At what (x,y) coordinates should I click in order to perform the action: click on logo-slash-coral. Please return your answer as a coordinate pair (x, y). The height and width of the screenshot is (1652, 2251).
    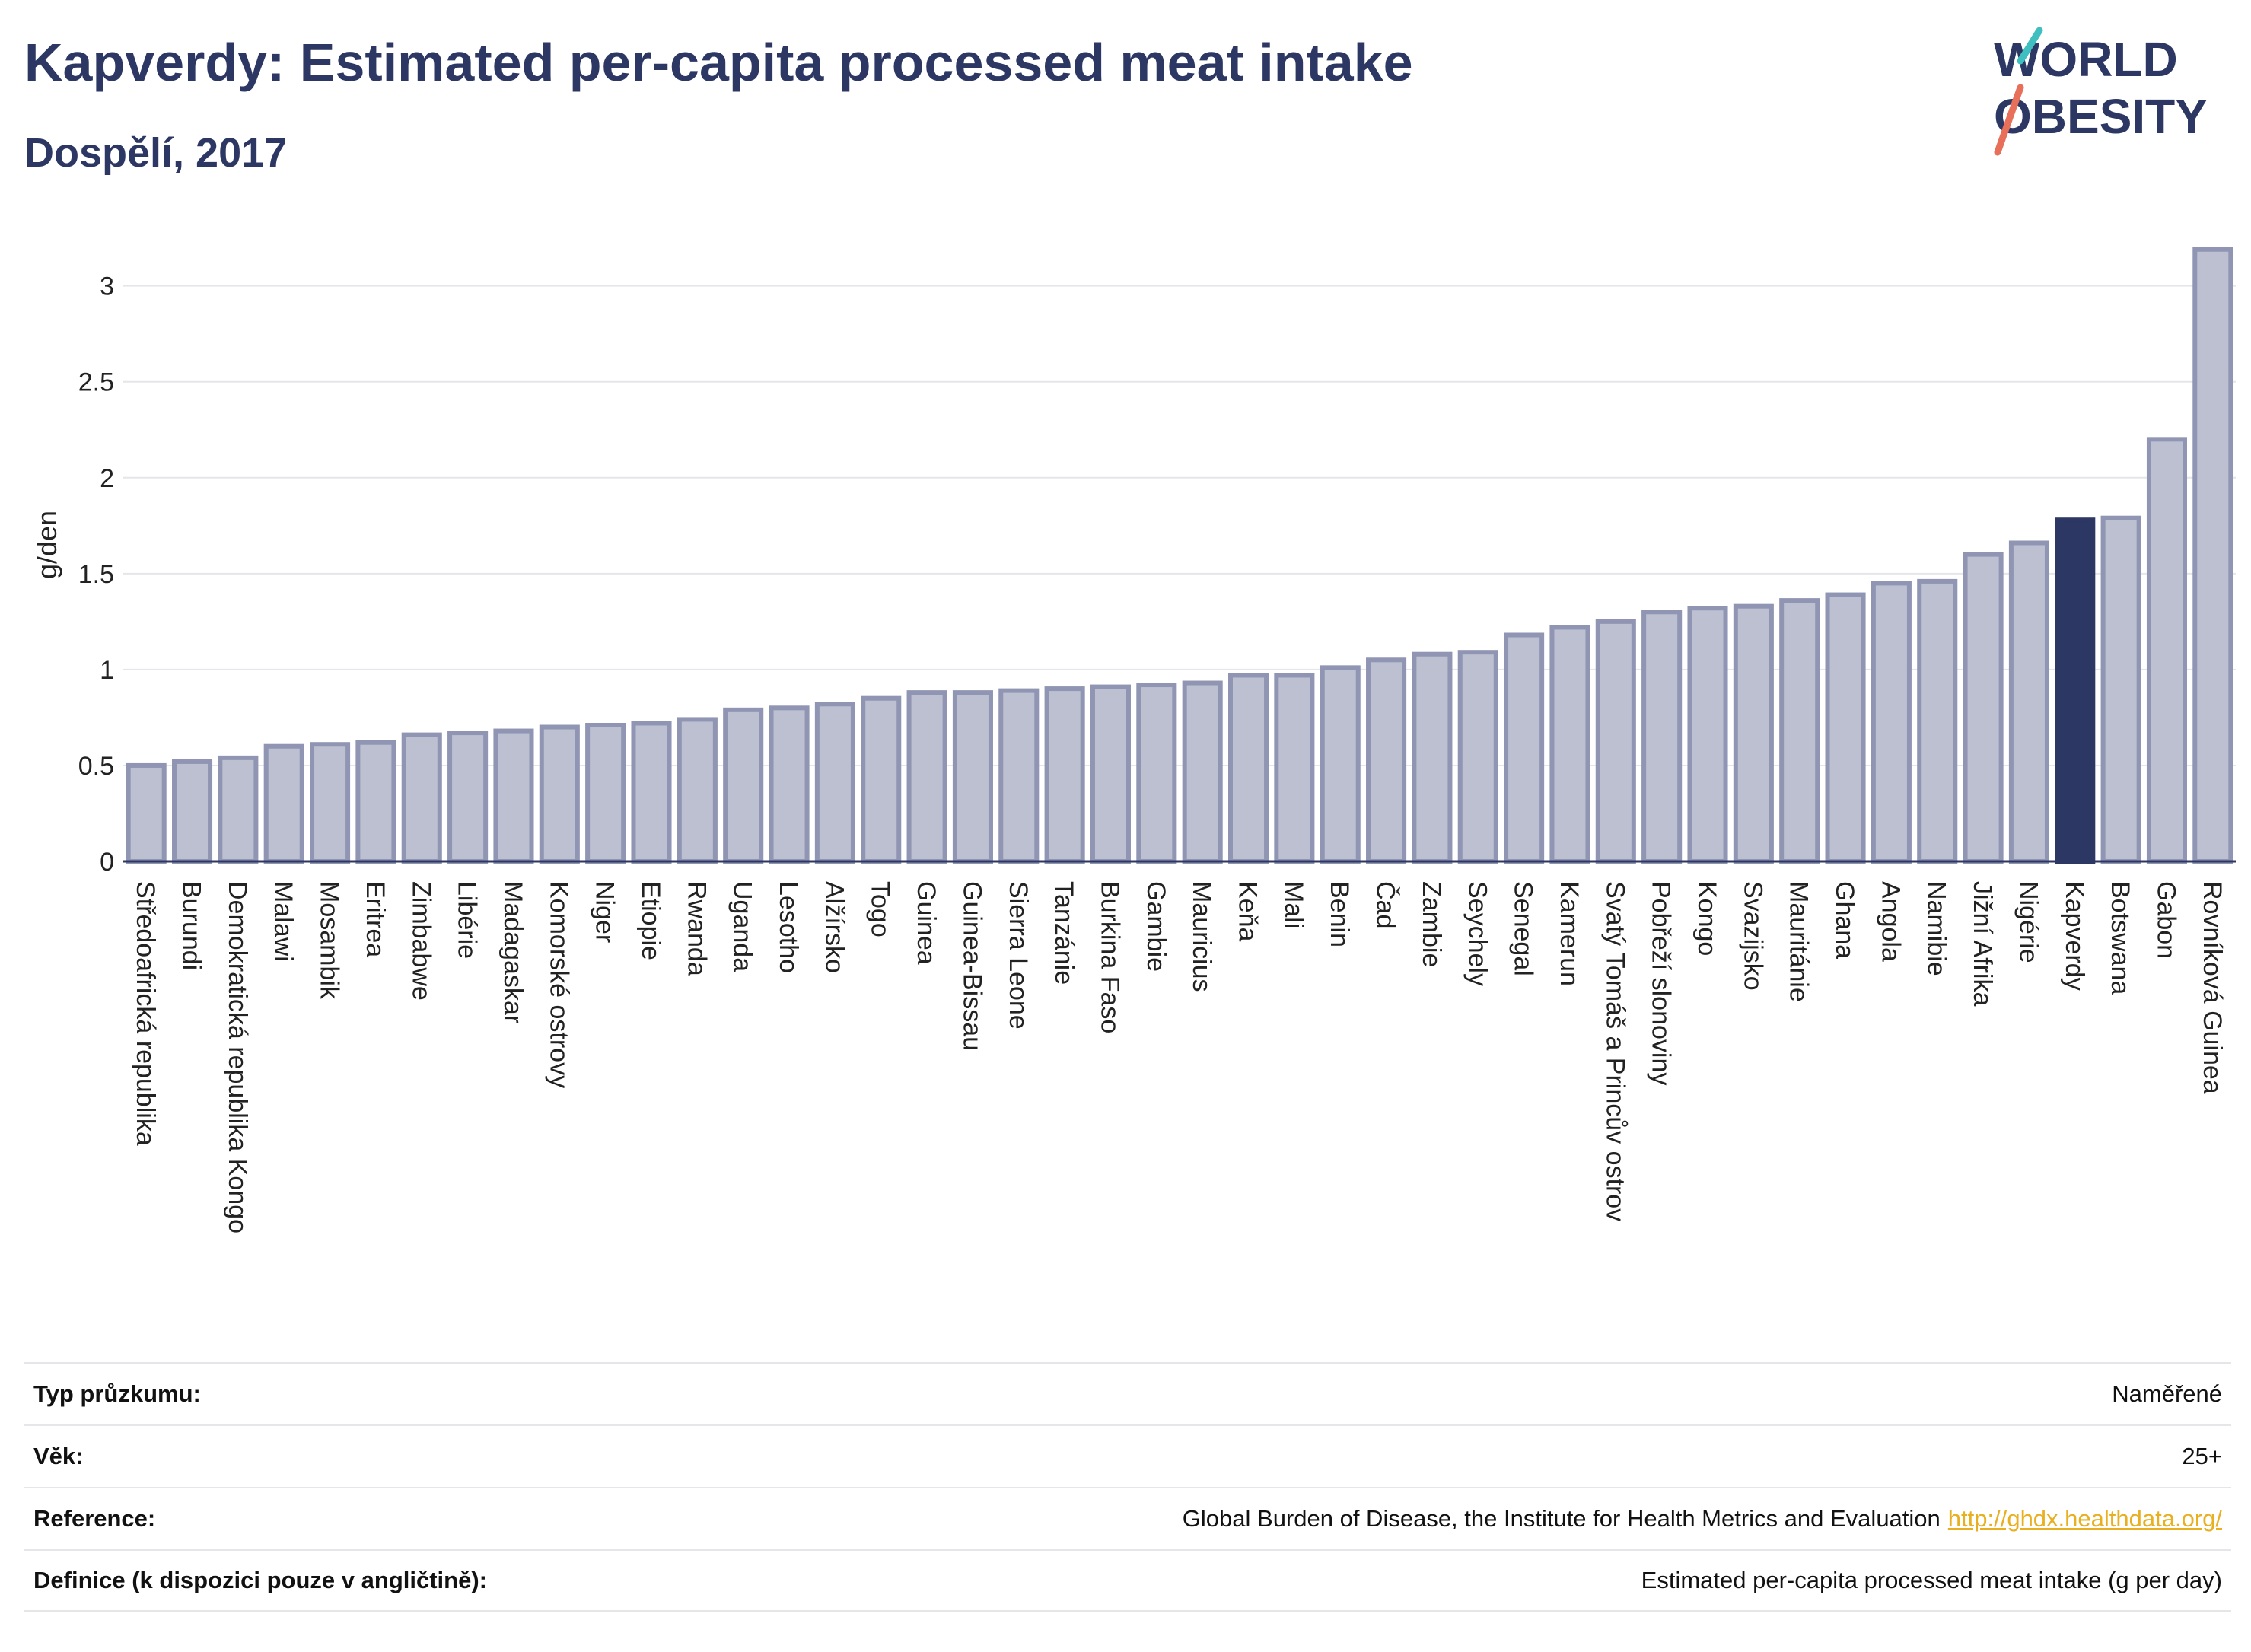
    Looking at the image, I should click on (2009, 120).